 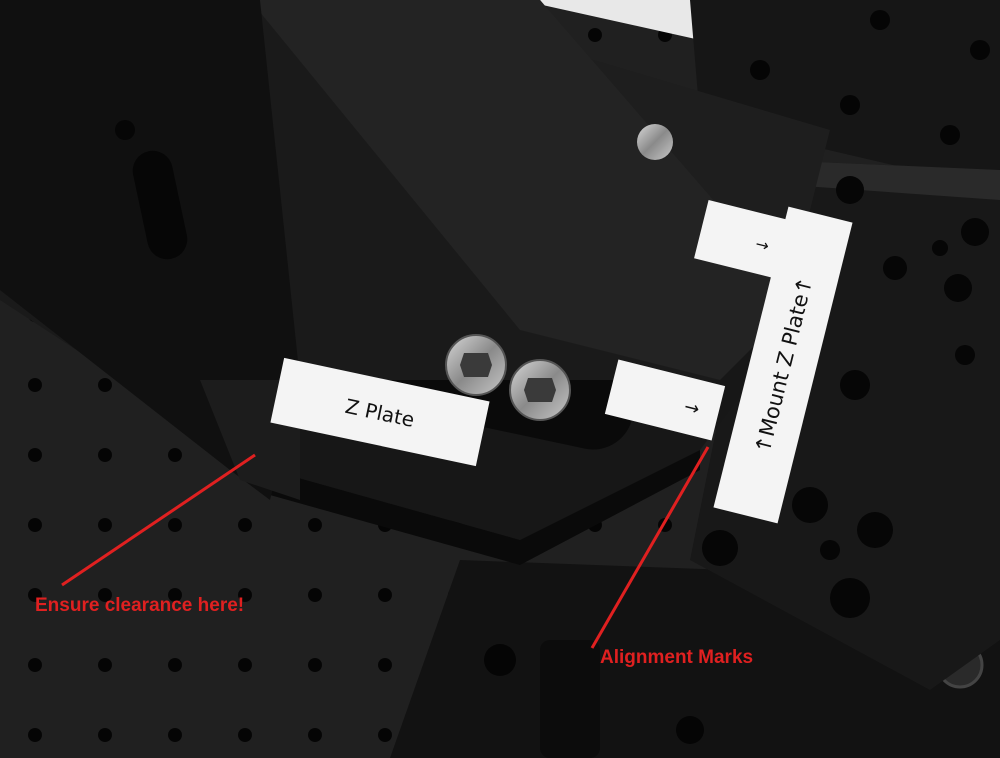 What do you see at coordinates (845, 95) in the screenshot?
I see `upper-right-plate` at bounding box center [845, 95].